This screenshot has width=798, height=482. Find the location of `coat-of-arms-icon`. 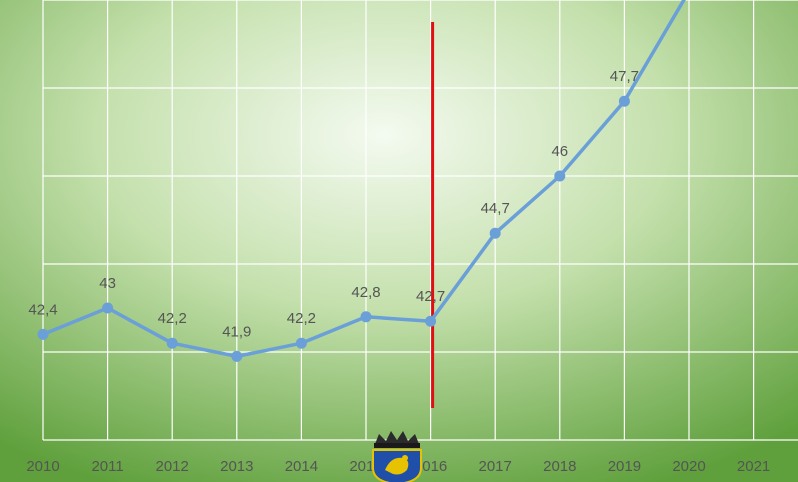

coat-of-arms-icon is located at coordinates (397, 456).